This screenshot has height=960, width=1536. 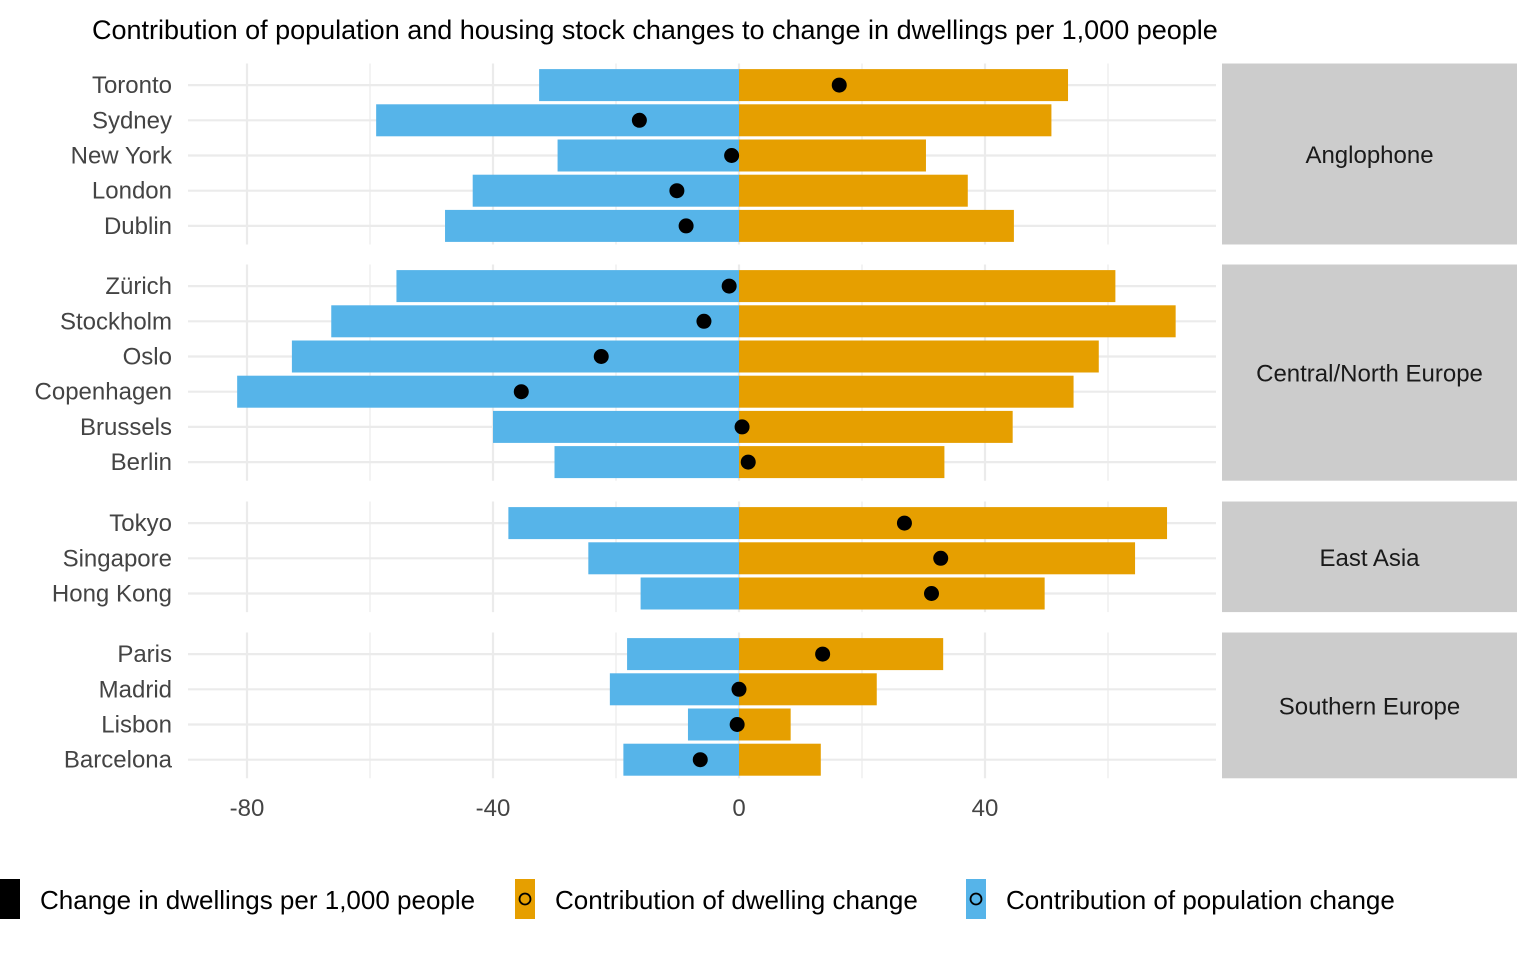 I want to click on bar-population-tokyo, so click(x=623, y=523).